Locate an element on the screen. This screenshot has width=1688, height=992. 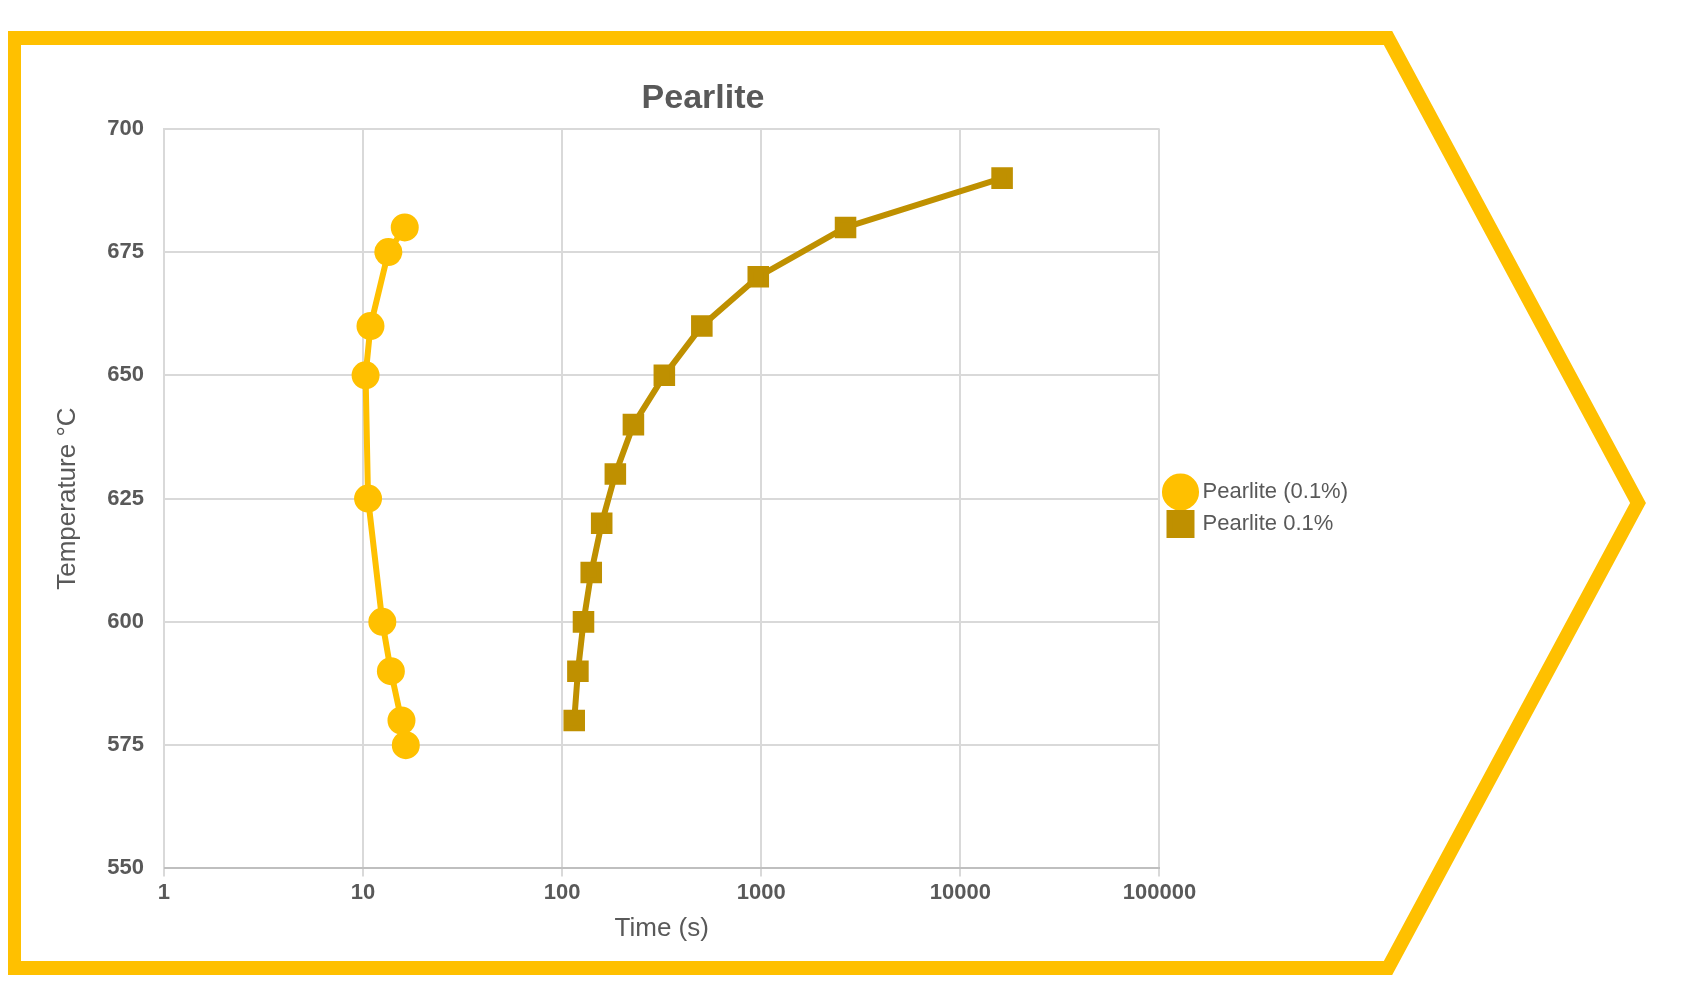
x-tick-label: 100 is located at coordinates (562, 891).